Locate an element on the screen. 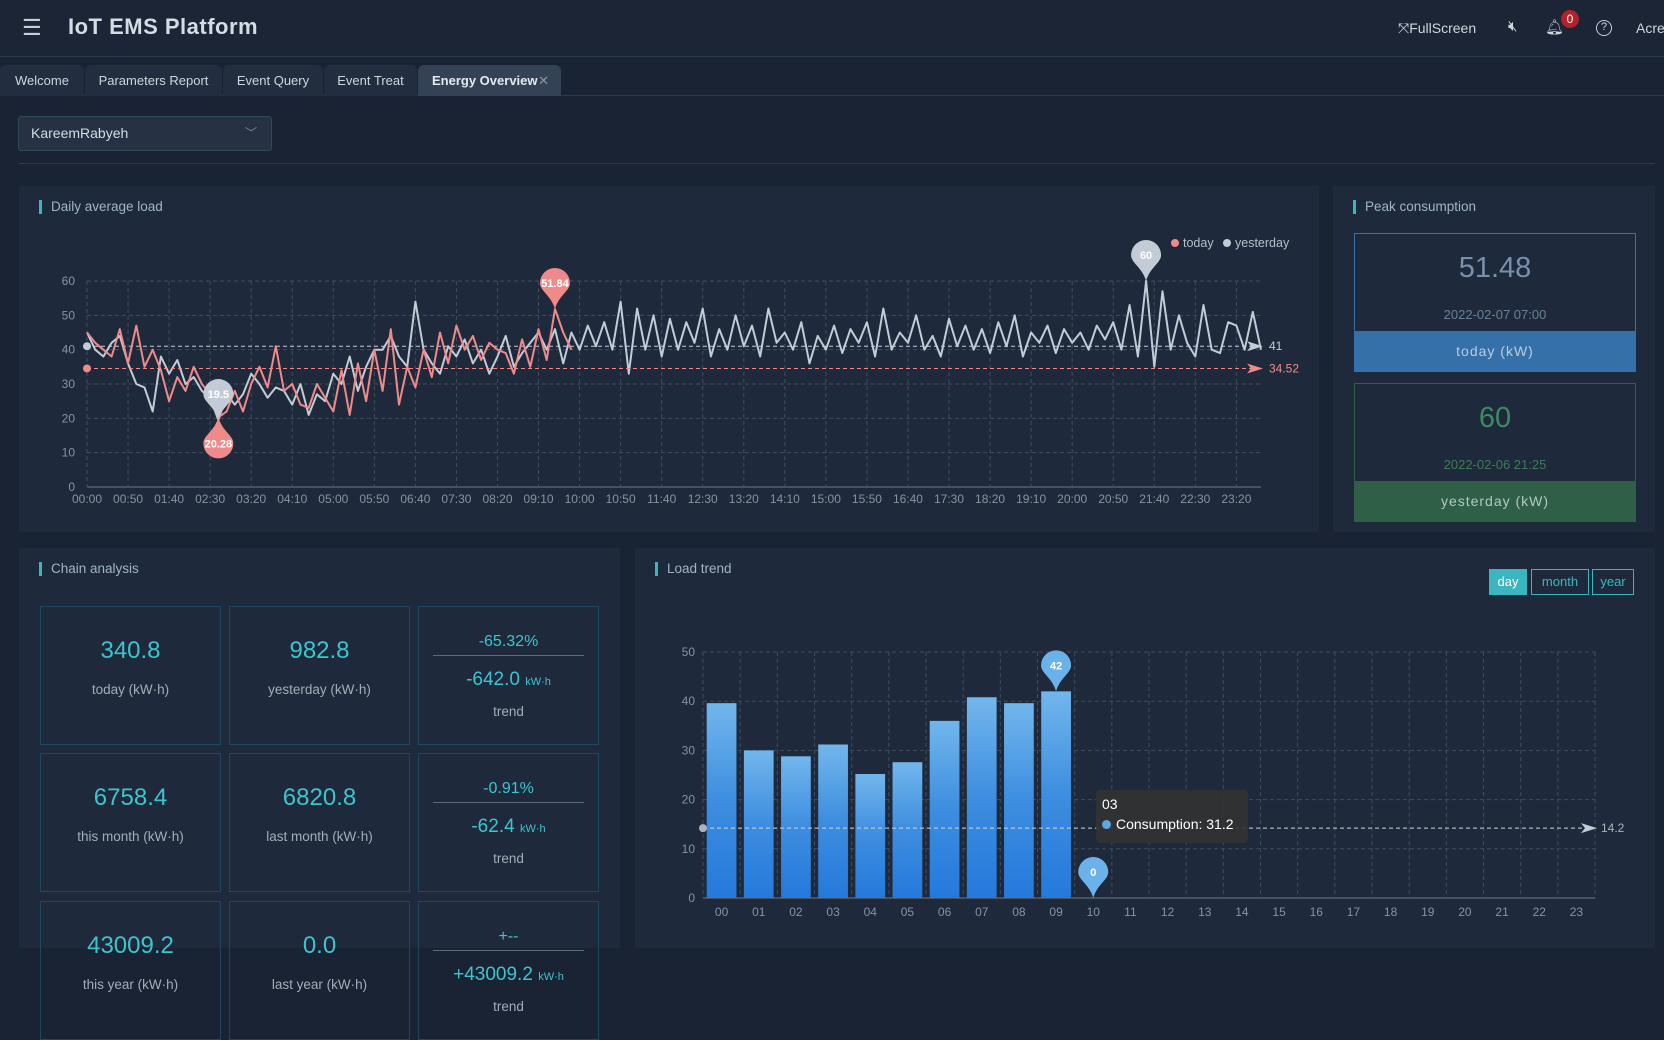 This screenshot has width=1664, height=1040. x-tick-label: 20 is located at coordinates (1465, 912).